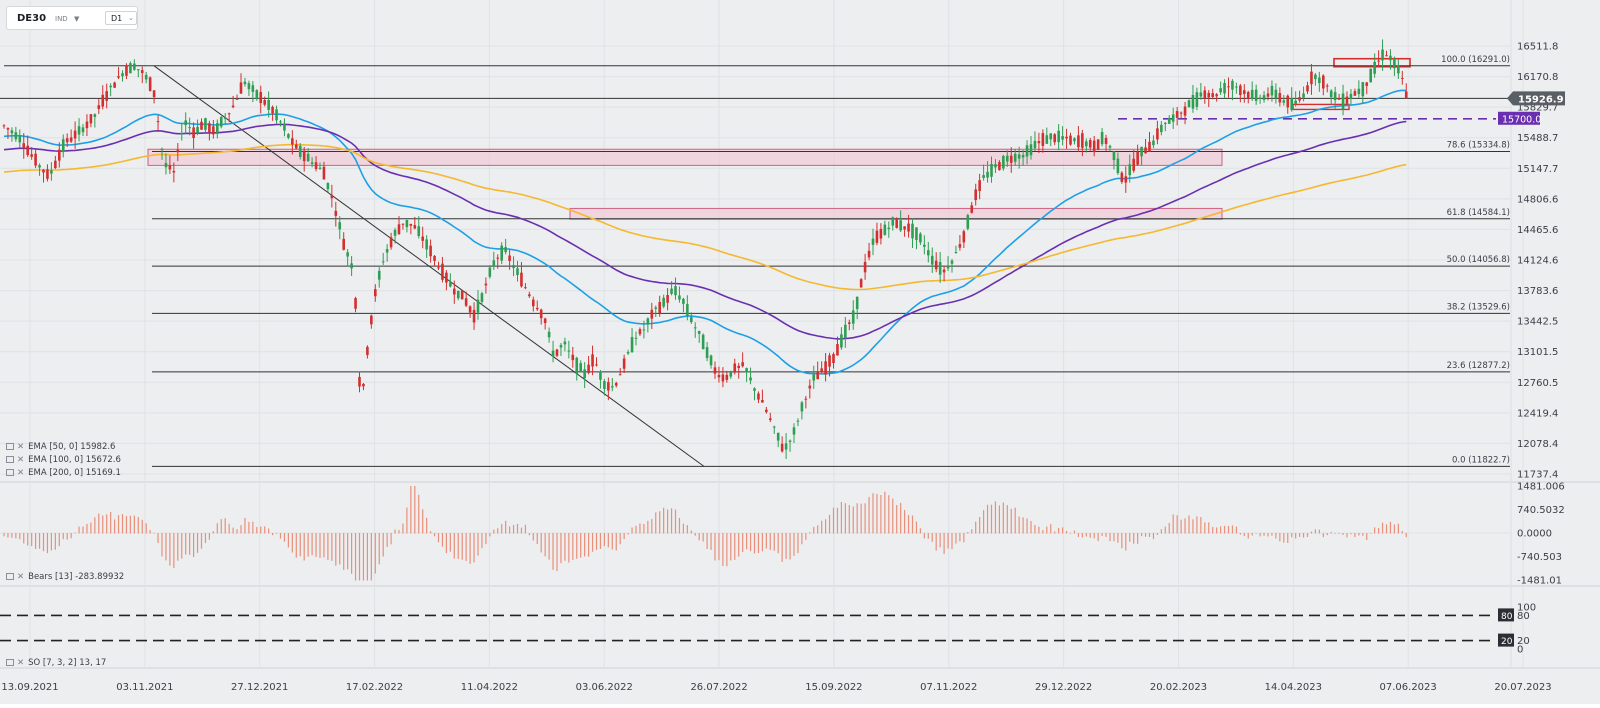  Describe the element at coordinates (77, 19) in the screenshot. I see `chevron-down-icon: ▼` at that location.